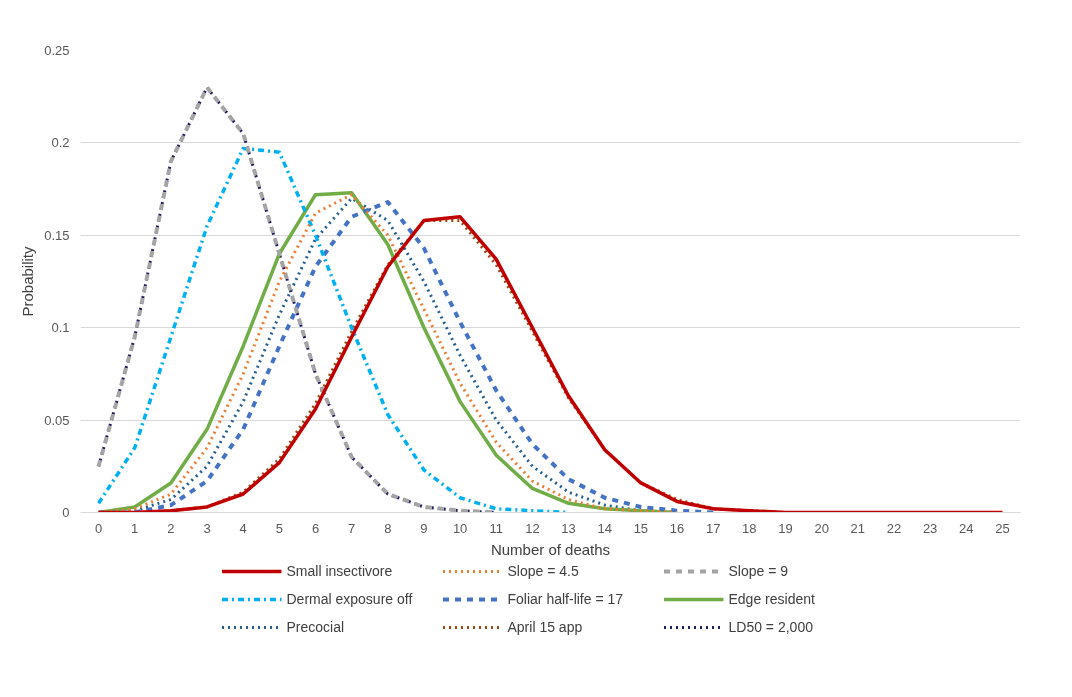 Image resolution: width=1072 pixels, height=697 pixels. I want to click on x-tick-label: 22, so click(894, 528).